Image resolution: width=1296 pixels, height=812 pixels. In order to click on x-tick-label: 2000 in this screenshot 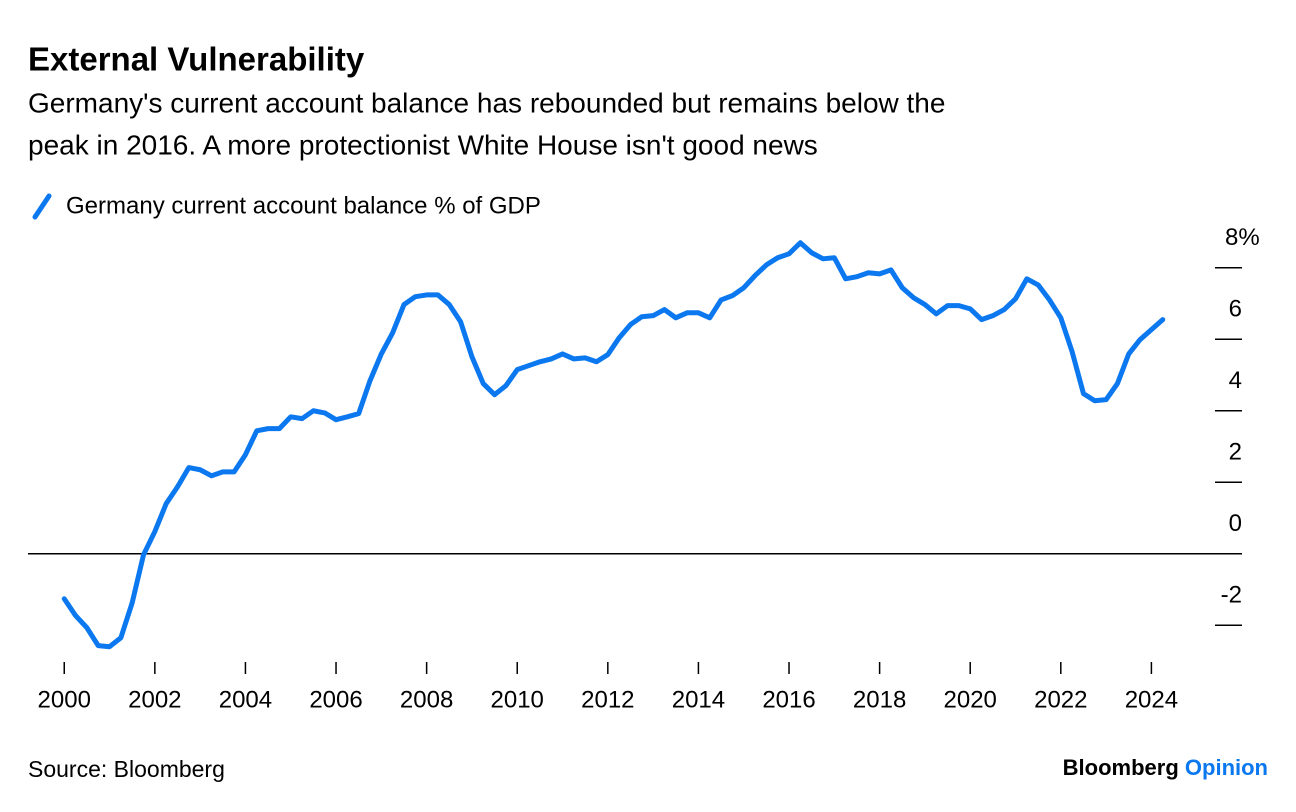, I will do `click(64, 699)`.